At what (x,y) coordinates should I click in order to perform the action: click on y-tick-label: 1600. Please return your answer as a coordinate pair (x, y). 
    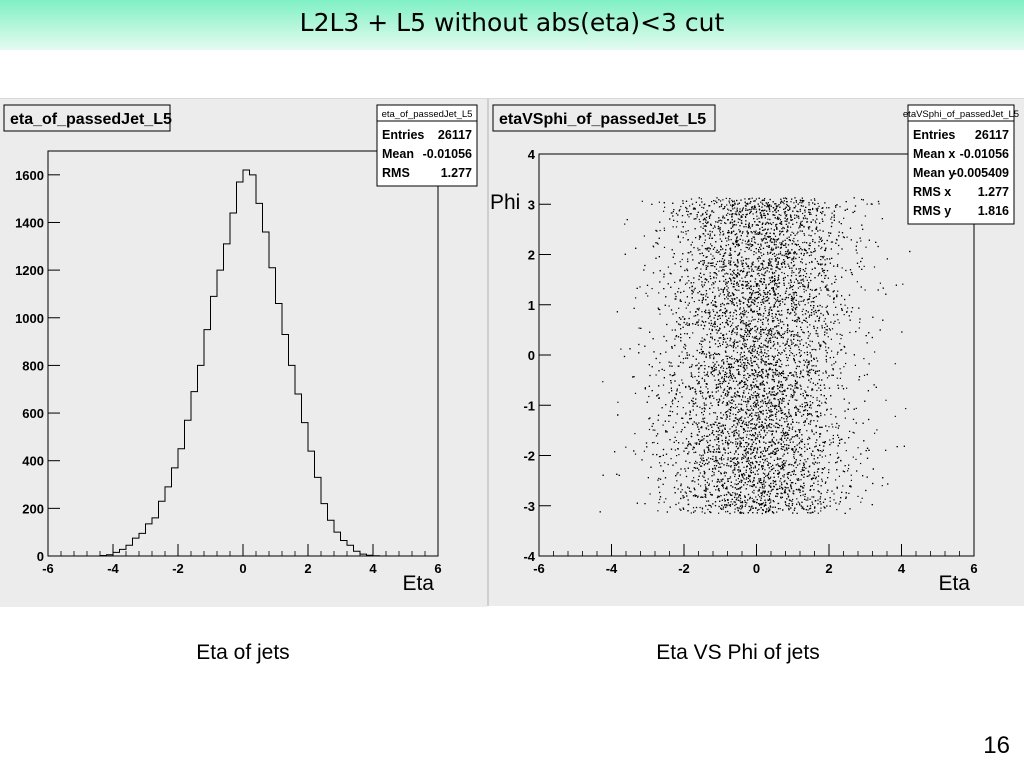
    Looking at the image, I should click on (29, 175).